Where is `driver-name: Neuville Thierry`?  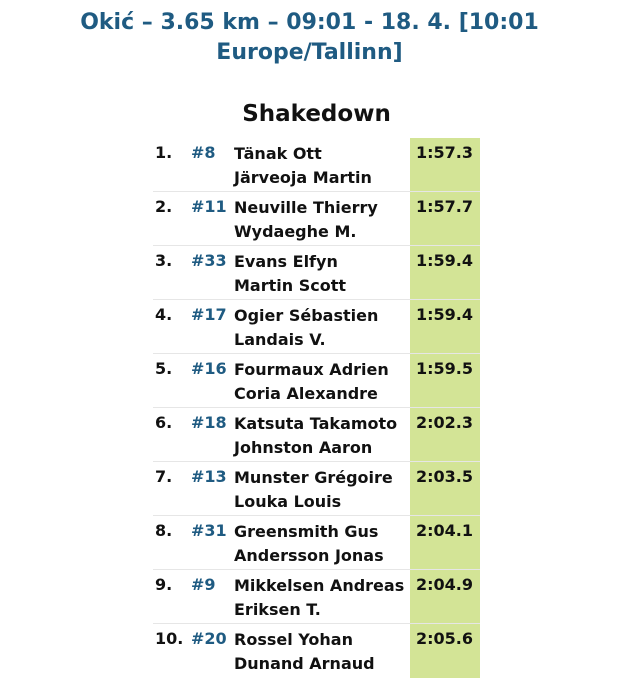
driver-name: Neuville Thierry is located at coordinates (306, 207).